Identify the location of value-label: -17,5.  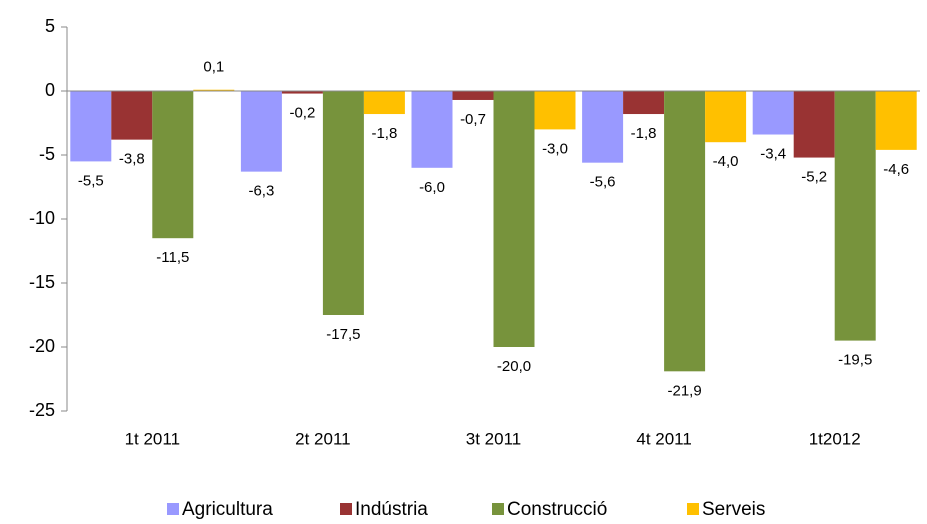
(343, 334).